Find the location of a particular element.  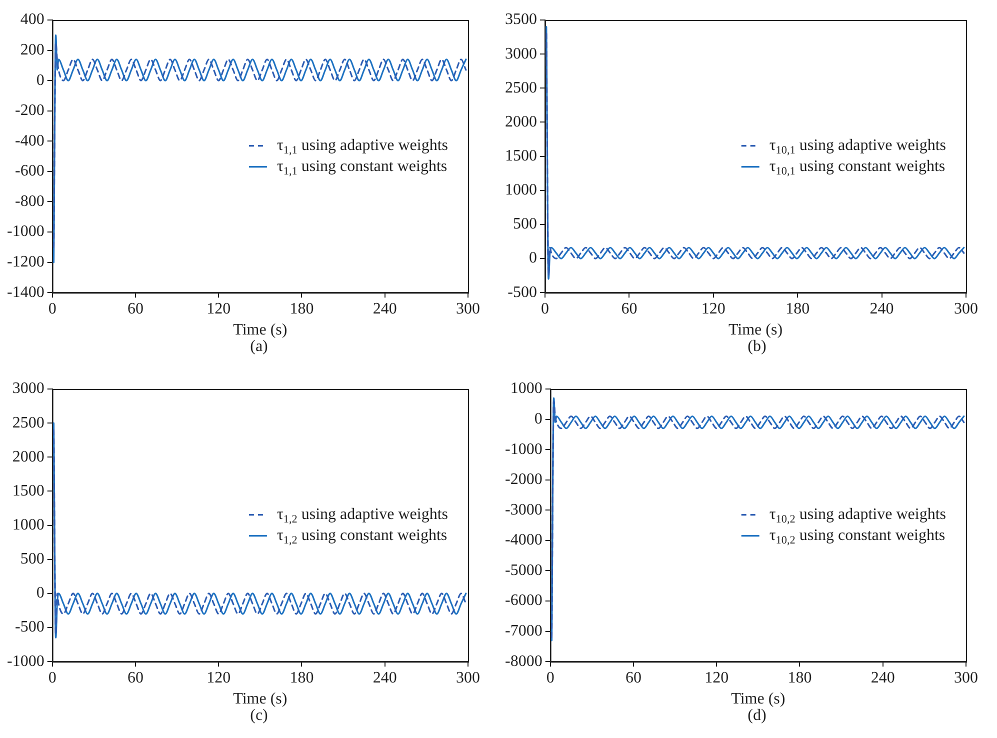

y-tick-label: -4000 is located at coordinates (523, 540).